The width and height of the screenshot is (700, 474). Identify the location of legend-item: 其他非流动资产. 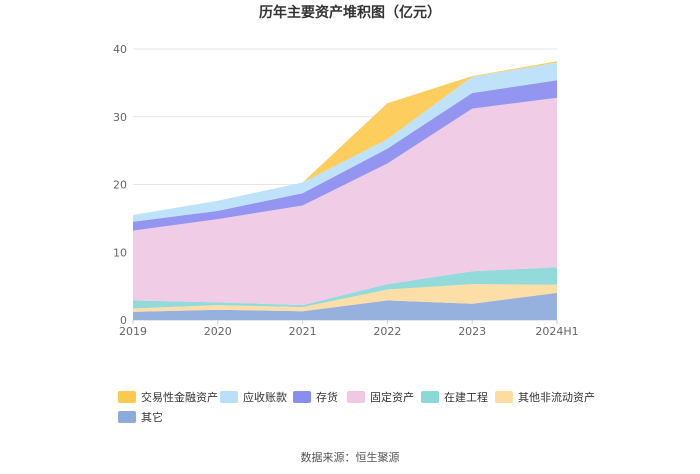
(545, 397).